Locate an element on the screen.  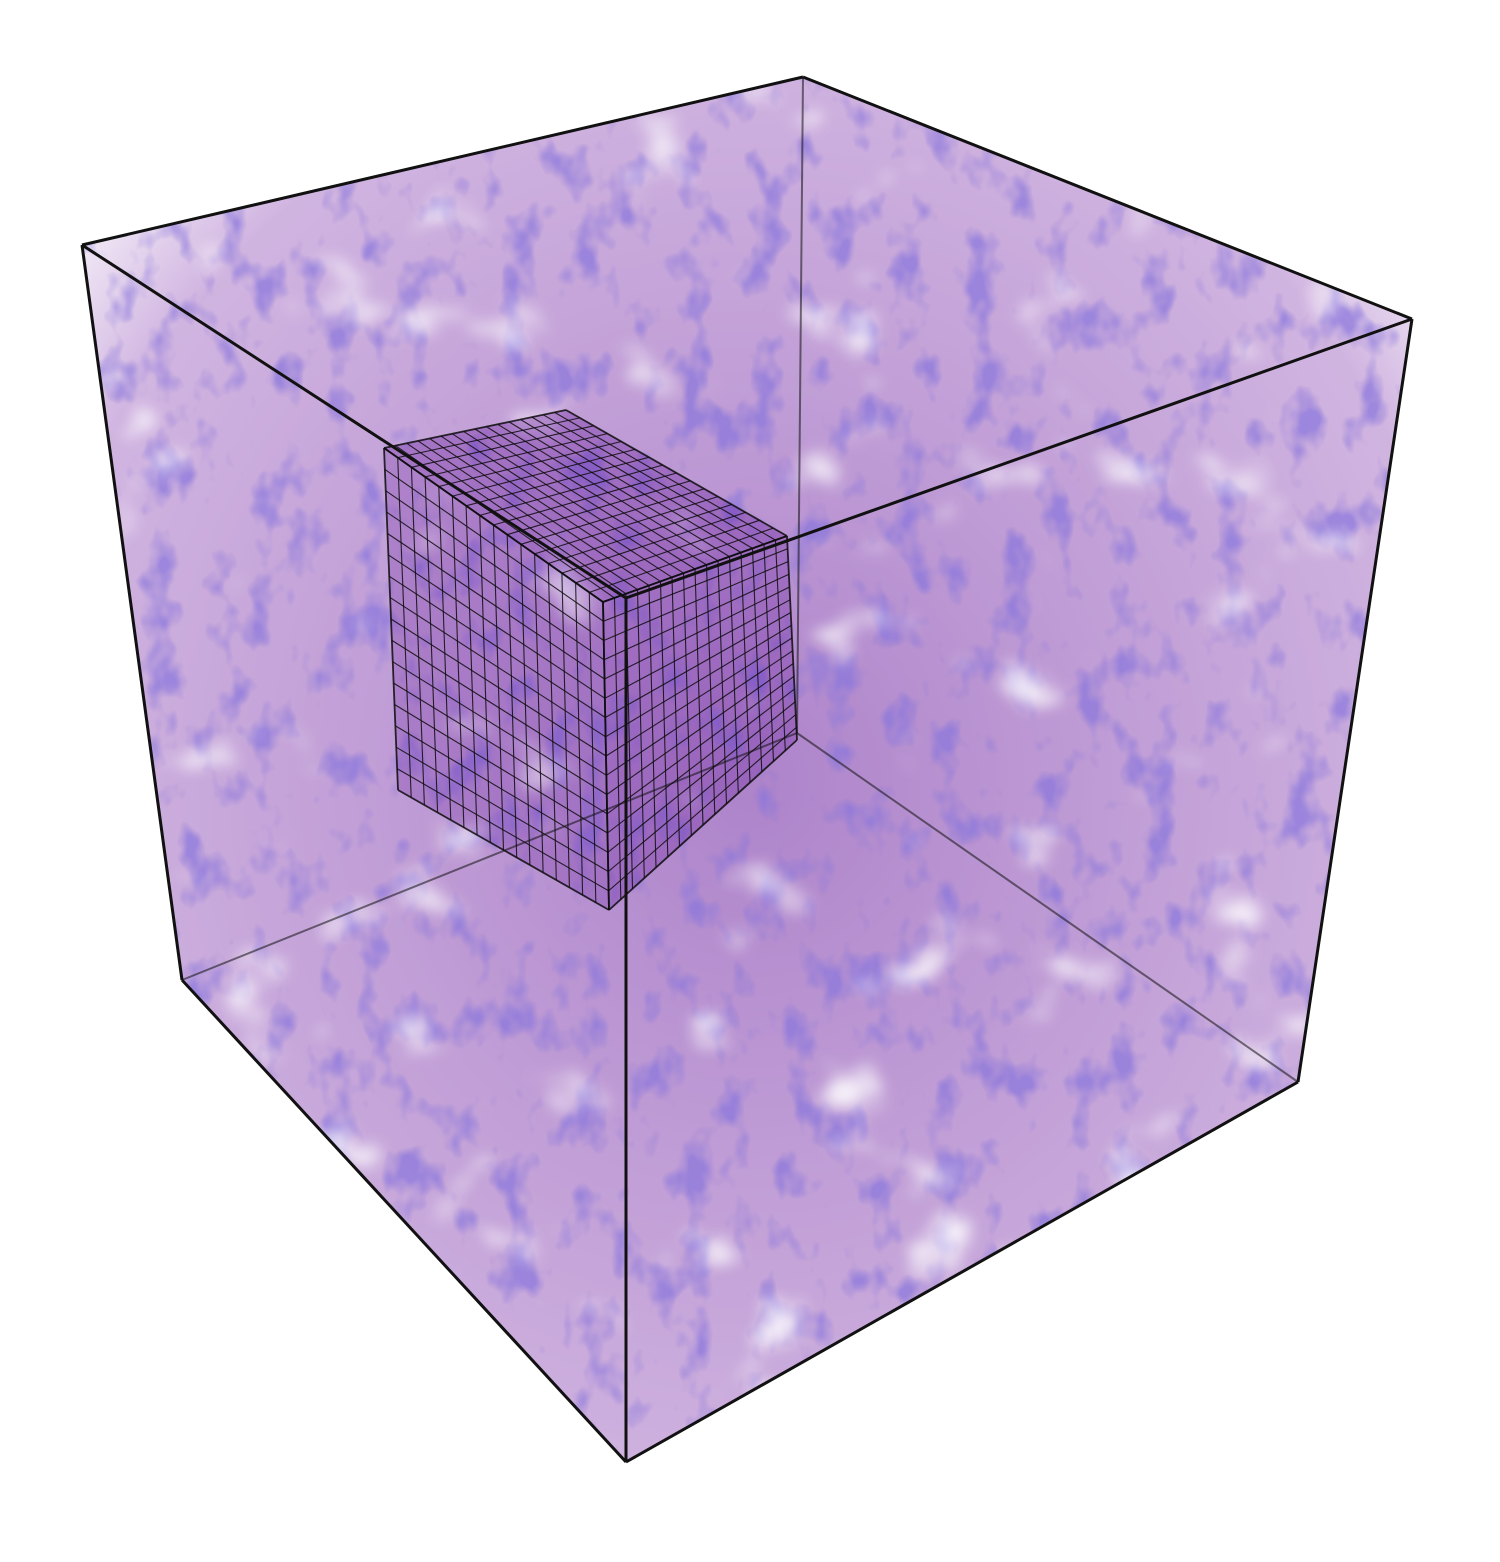
subgrid-left-face is located at coordinates (496, 679).